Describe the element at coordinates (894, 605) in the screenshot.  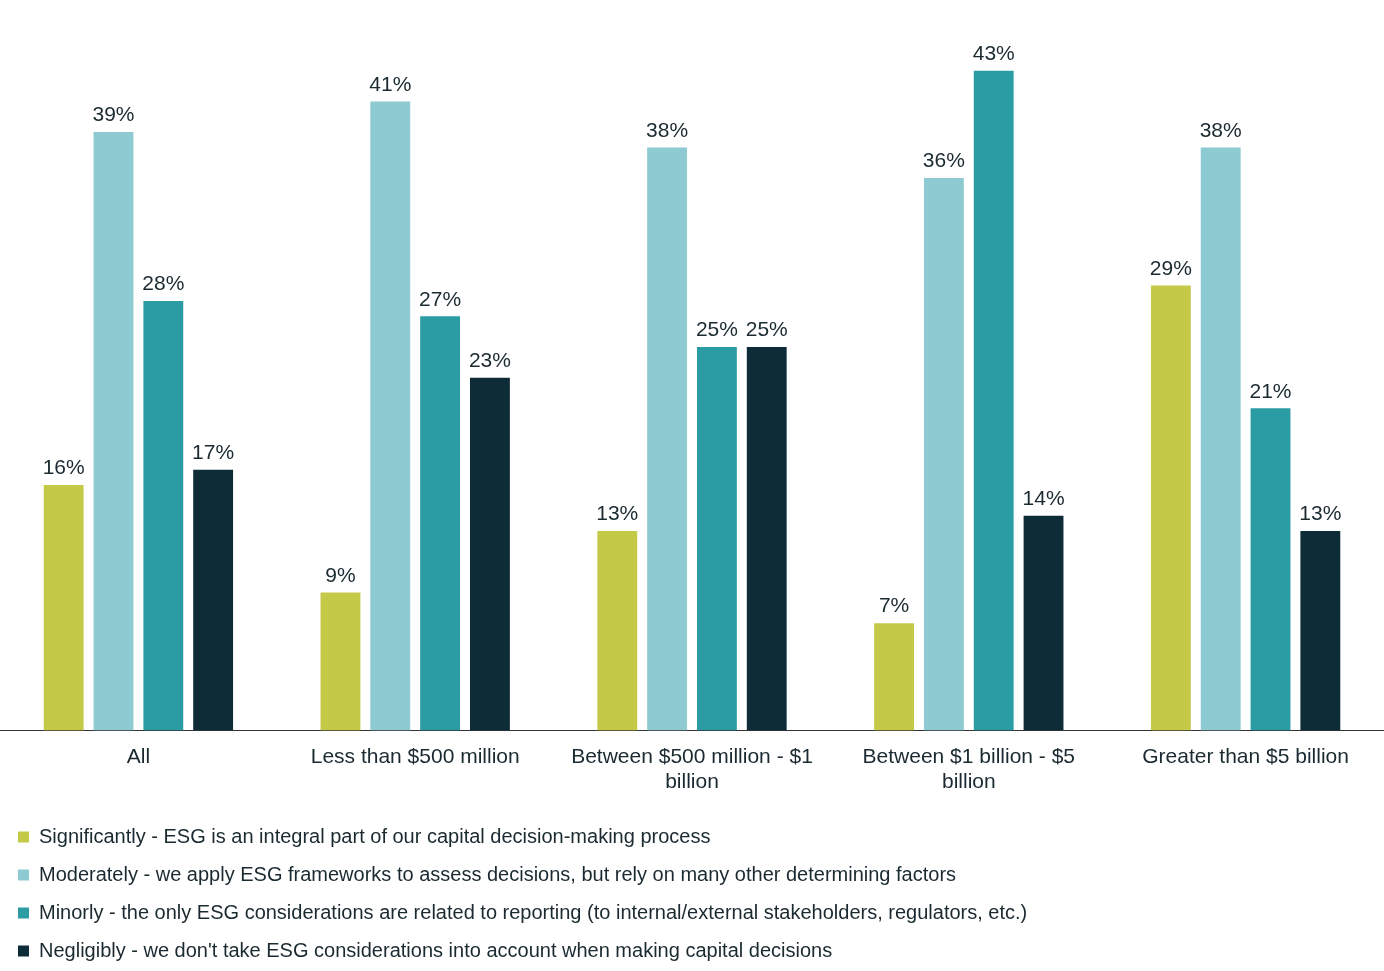
I see `data-label: 7%` at that location.